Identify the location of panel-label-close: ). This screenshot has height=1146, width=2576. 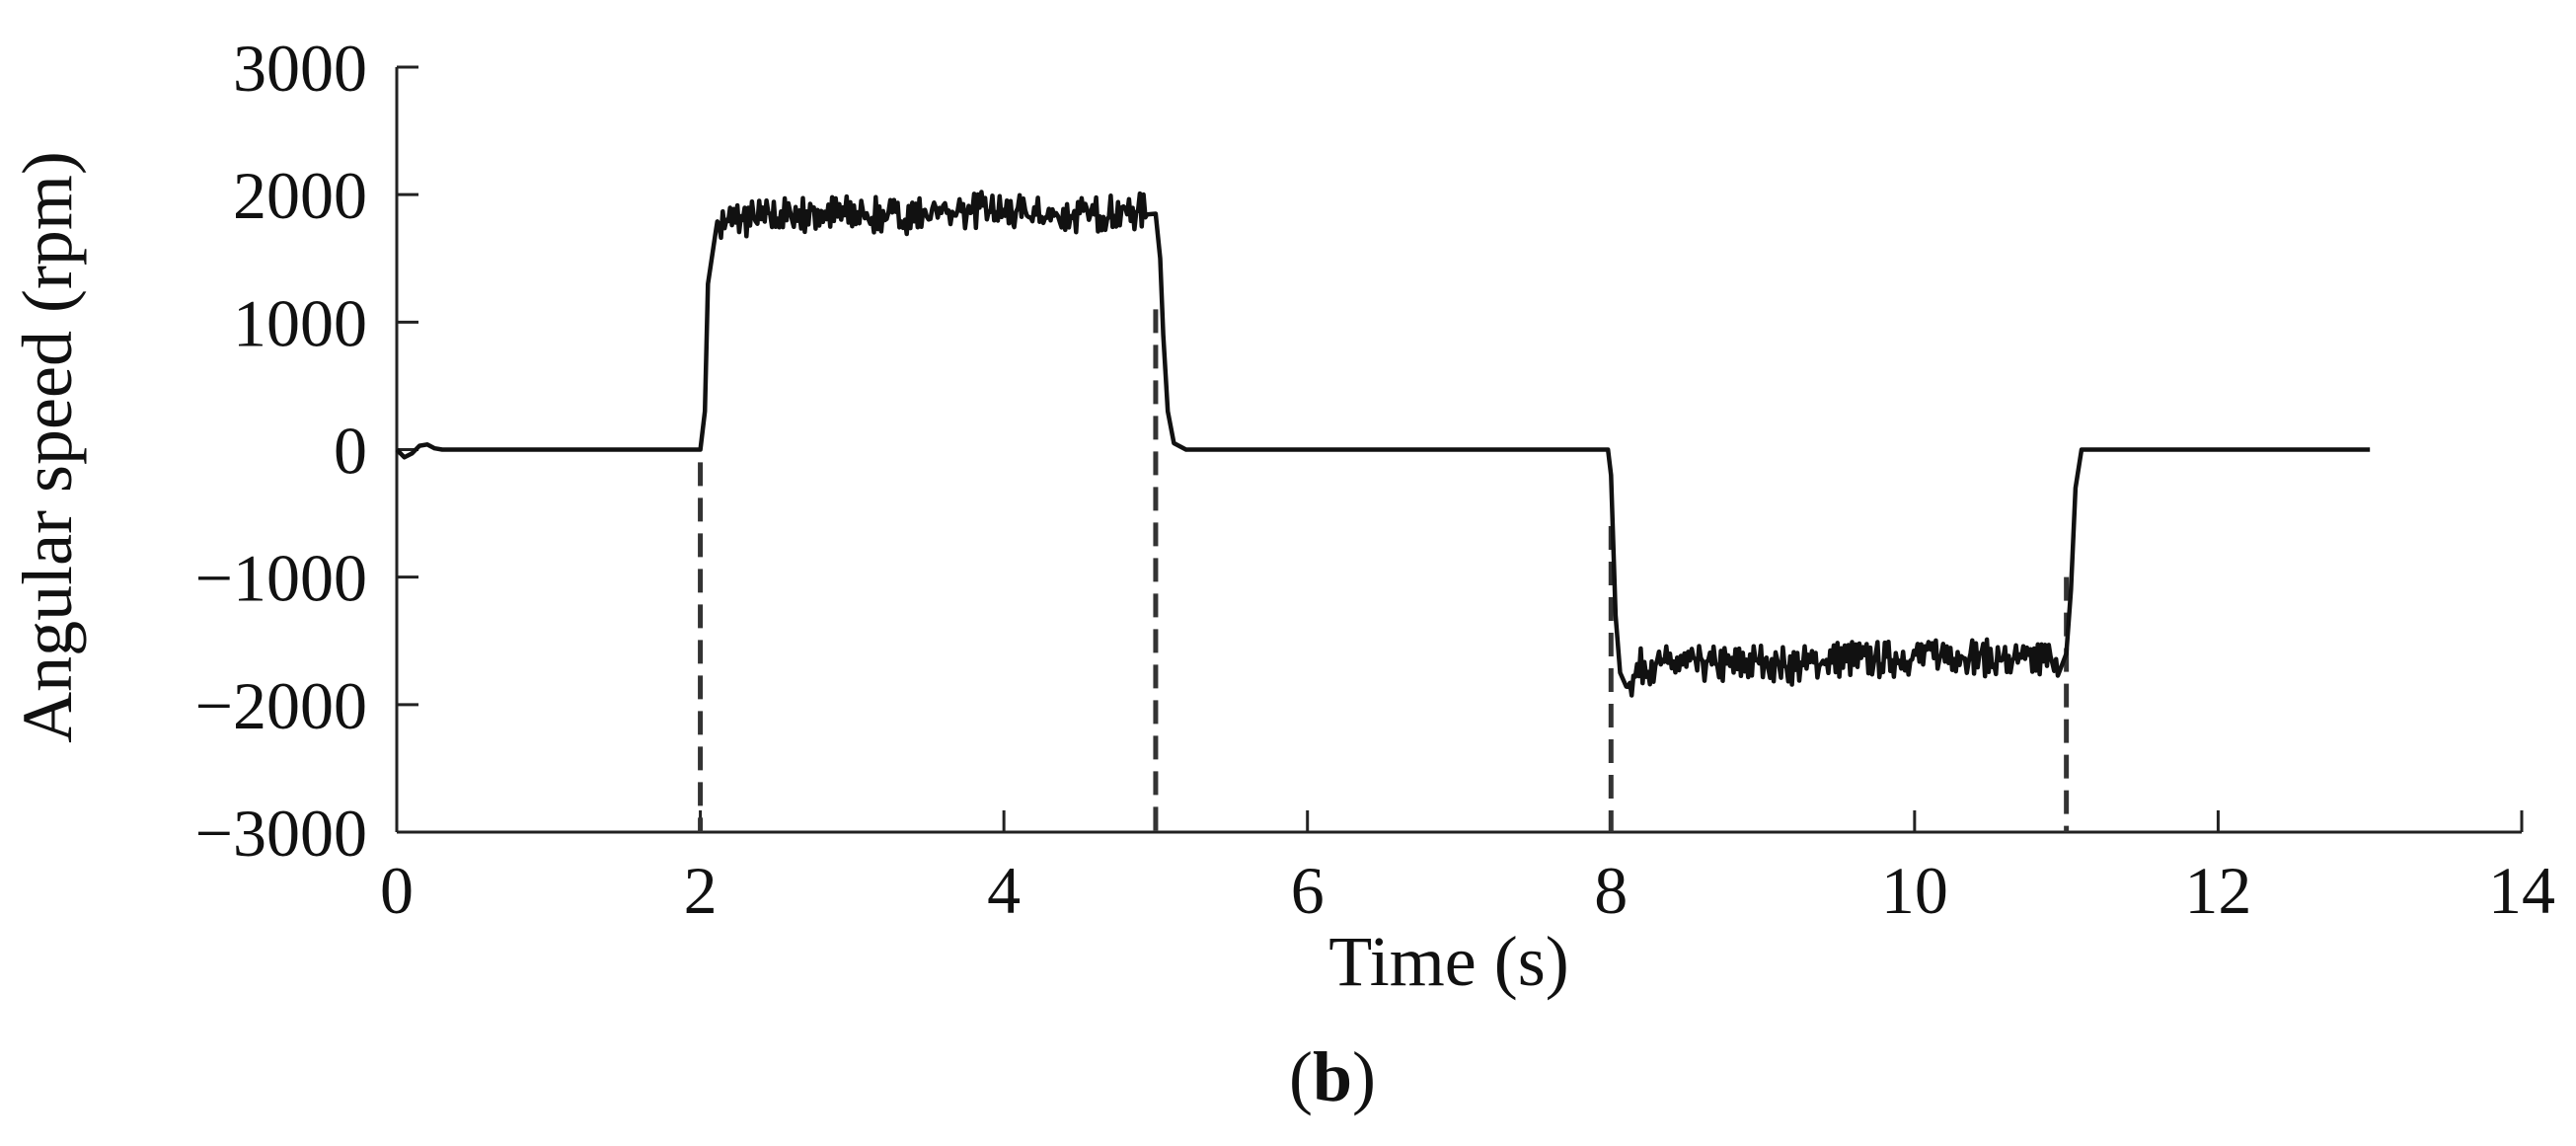
(1364, 1076).